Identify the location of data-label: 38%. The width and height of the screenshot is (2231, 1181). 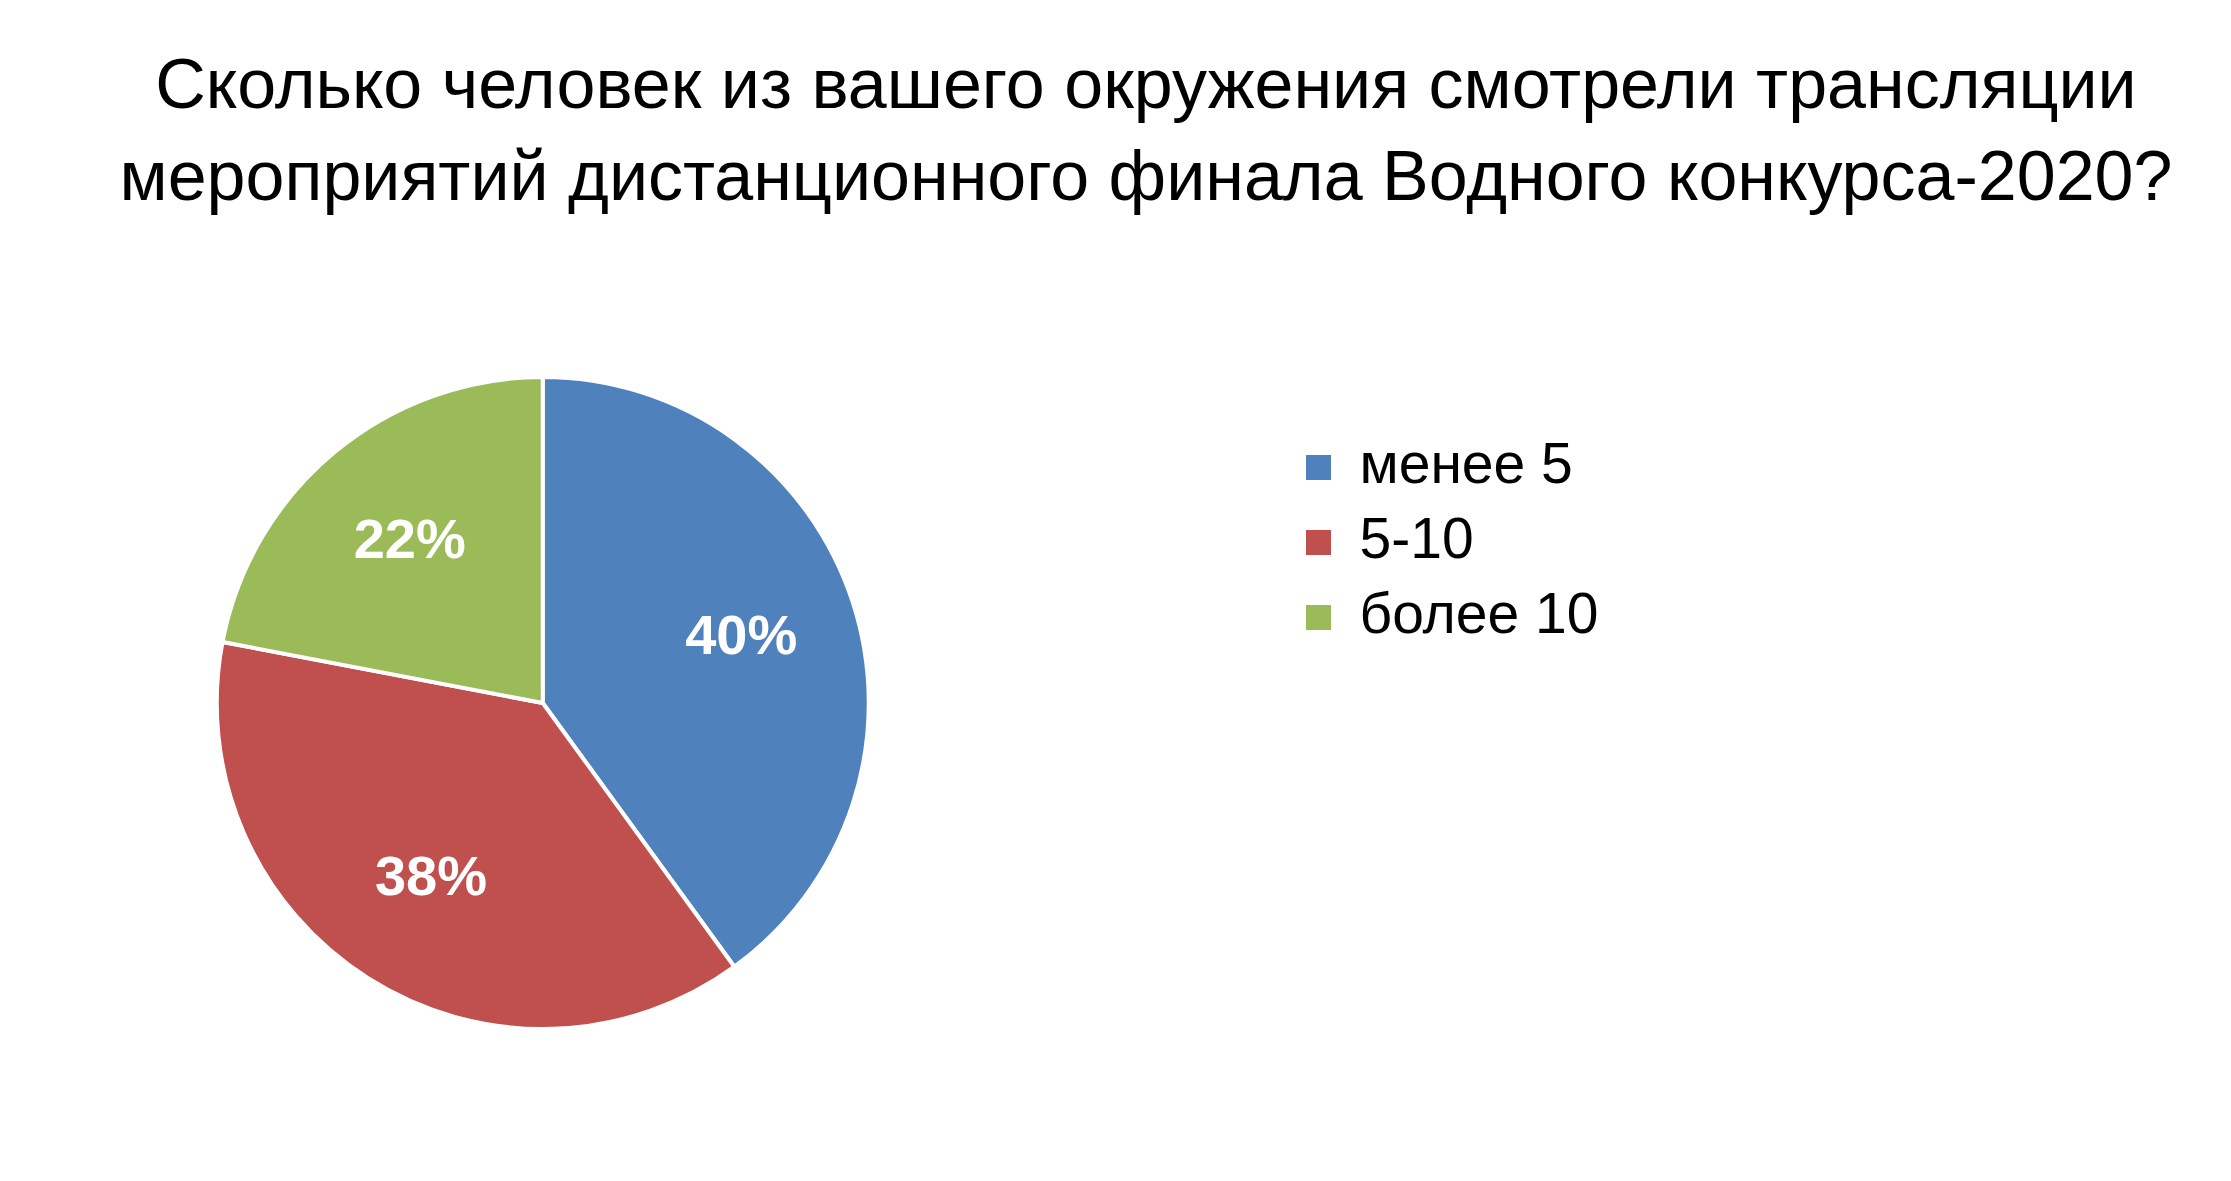
(431, 875).